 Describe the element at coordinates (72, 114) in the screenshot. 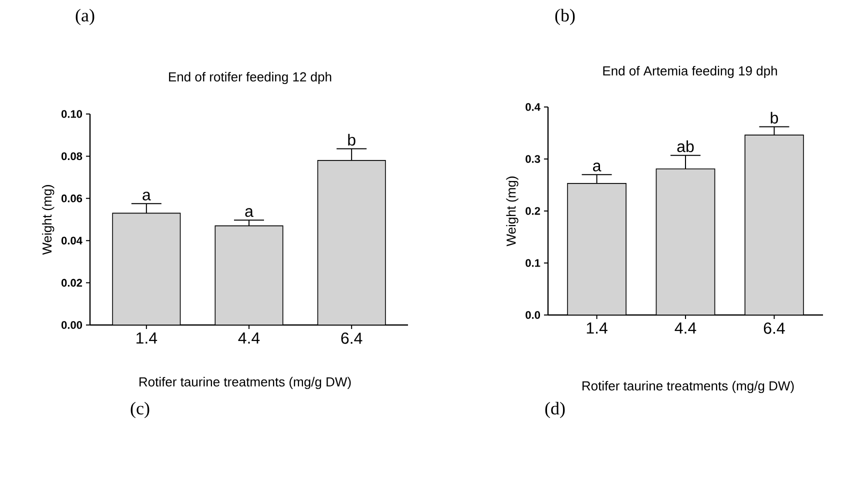

I see `y-tick-label: 0.10` at that location.